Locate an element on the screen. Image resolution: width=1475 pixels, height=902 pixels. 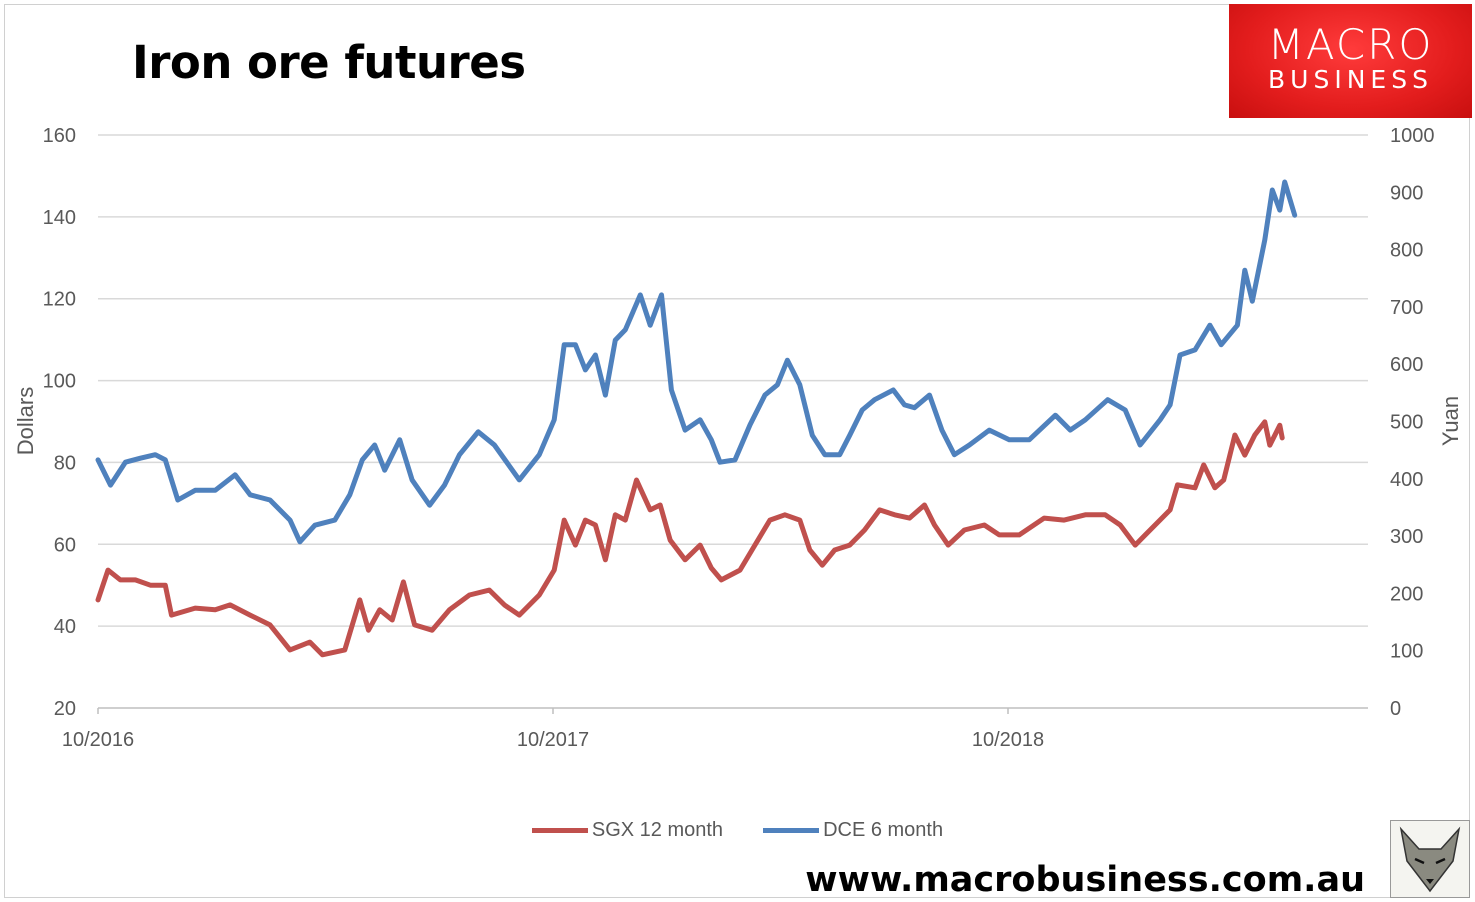
x-tick-label: 10/2016 is located at coordinates (98, 740).